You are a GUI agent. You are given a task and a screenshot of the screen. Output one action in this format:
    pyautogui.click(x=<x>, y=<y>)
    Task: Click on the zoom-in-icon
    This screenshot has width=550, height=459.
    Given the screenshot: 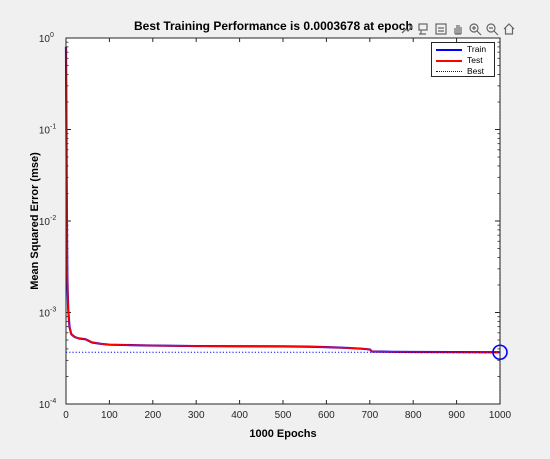 What is the action you would take?
    pyautogui.click(x=475, y=29)
    